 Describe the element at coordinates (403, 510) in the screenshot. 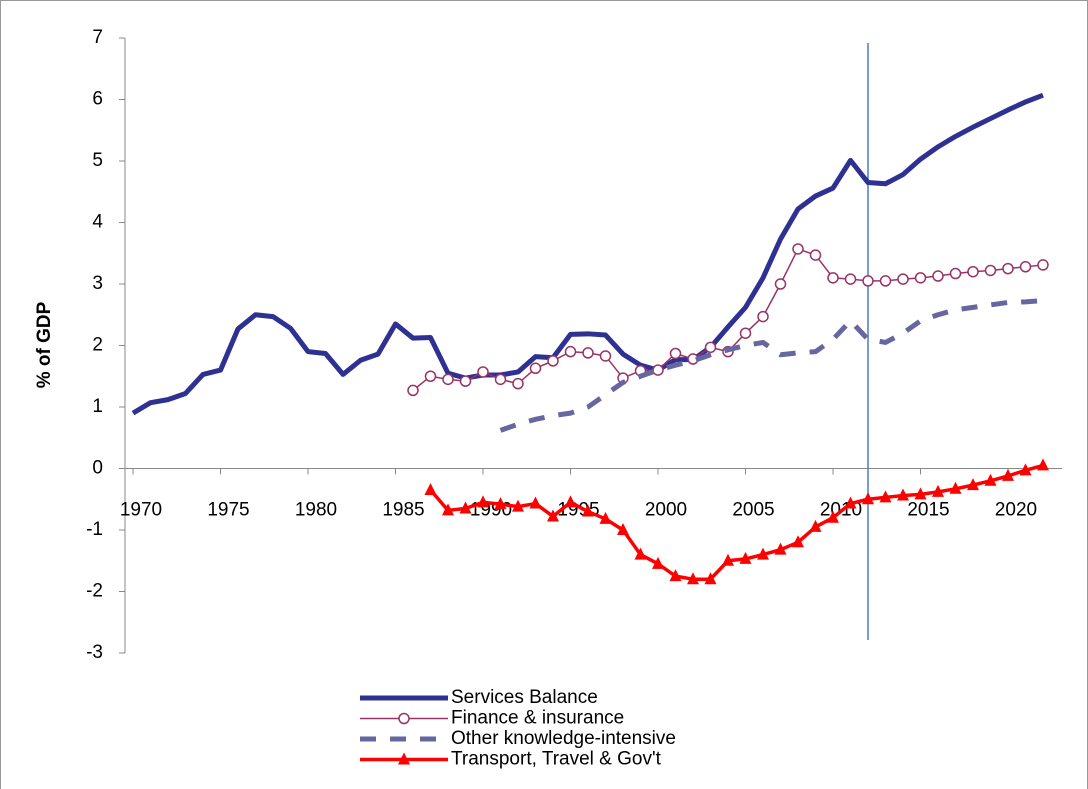

I see `x-tick-label: 1985` at that location.